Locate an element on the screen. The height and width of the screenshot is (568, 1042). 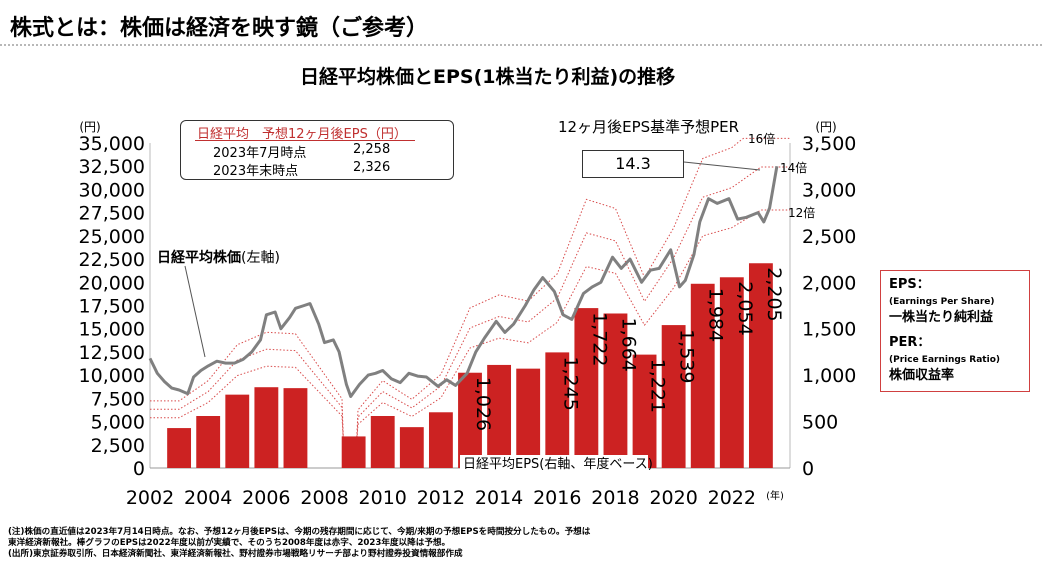
eps-english: (Earnings Per Share) is located at coordinates (942, 302).